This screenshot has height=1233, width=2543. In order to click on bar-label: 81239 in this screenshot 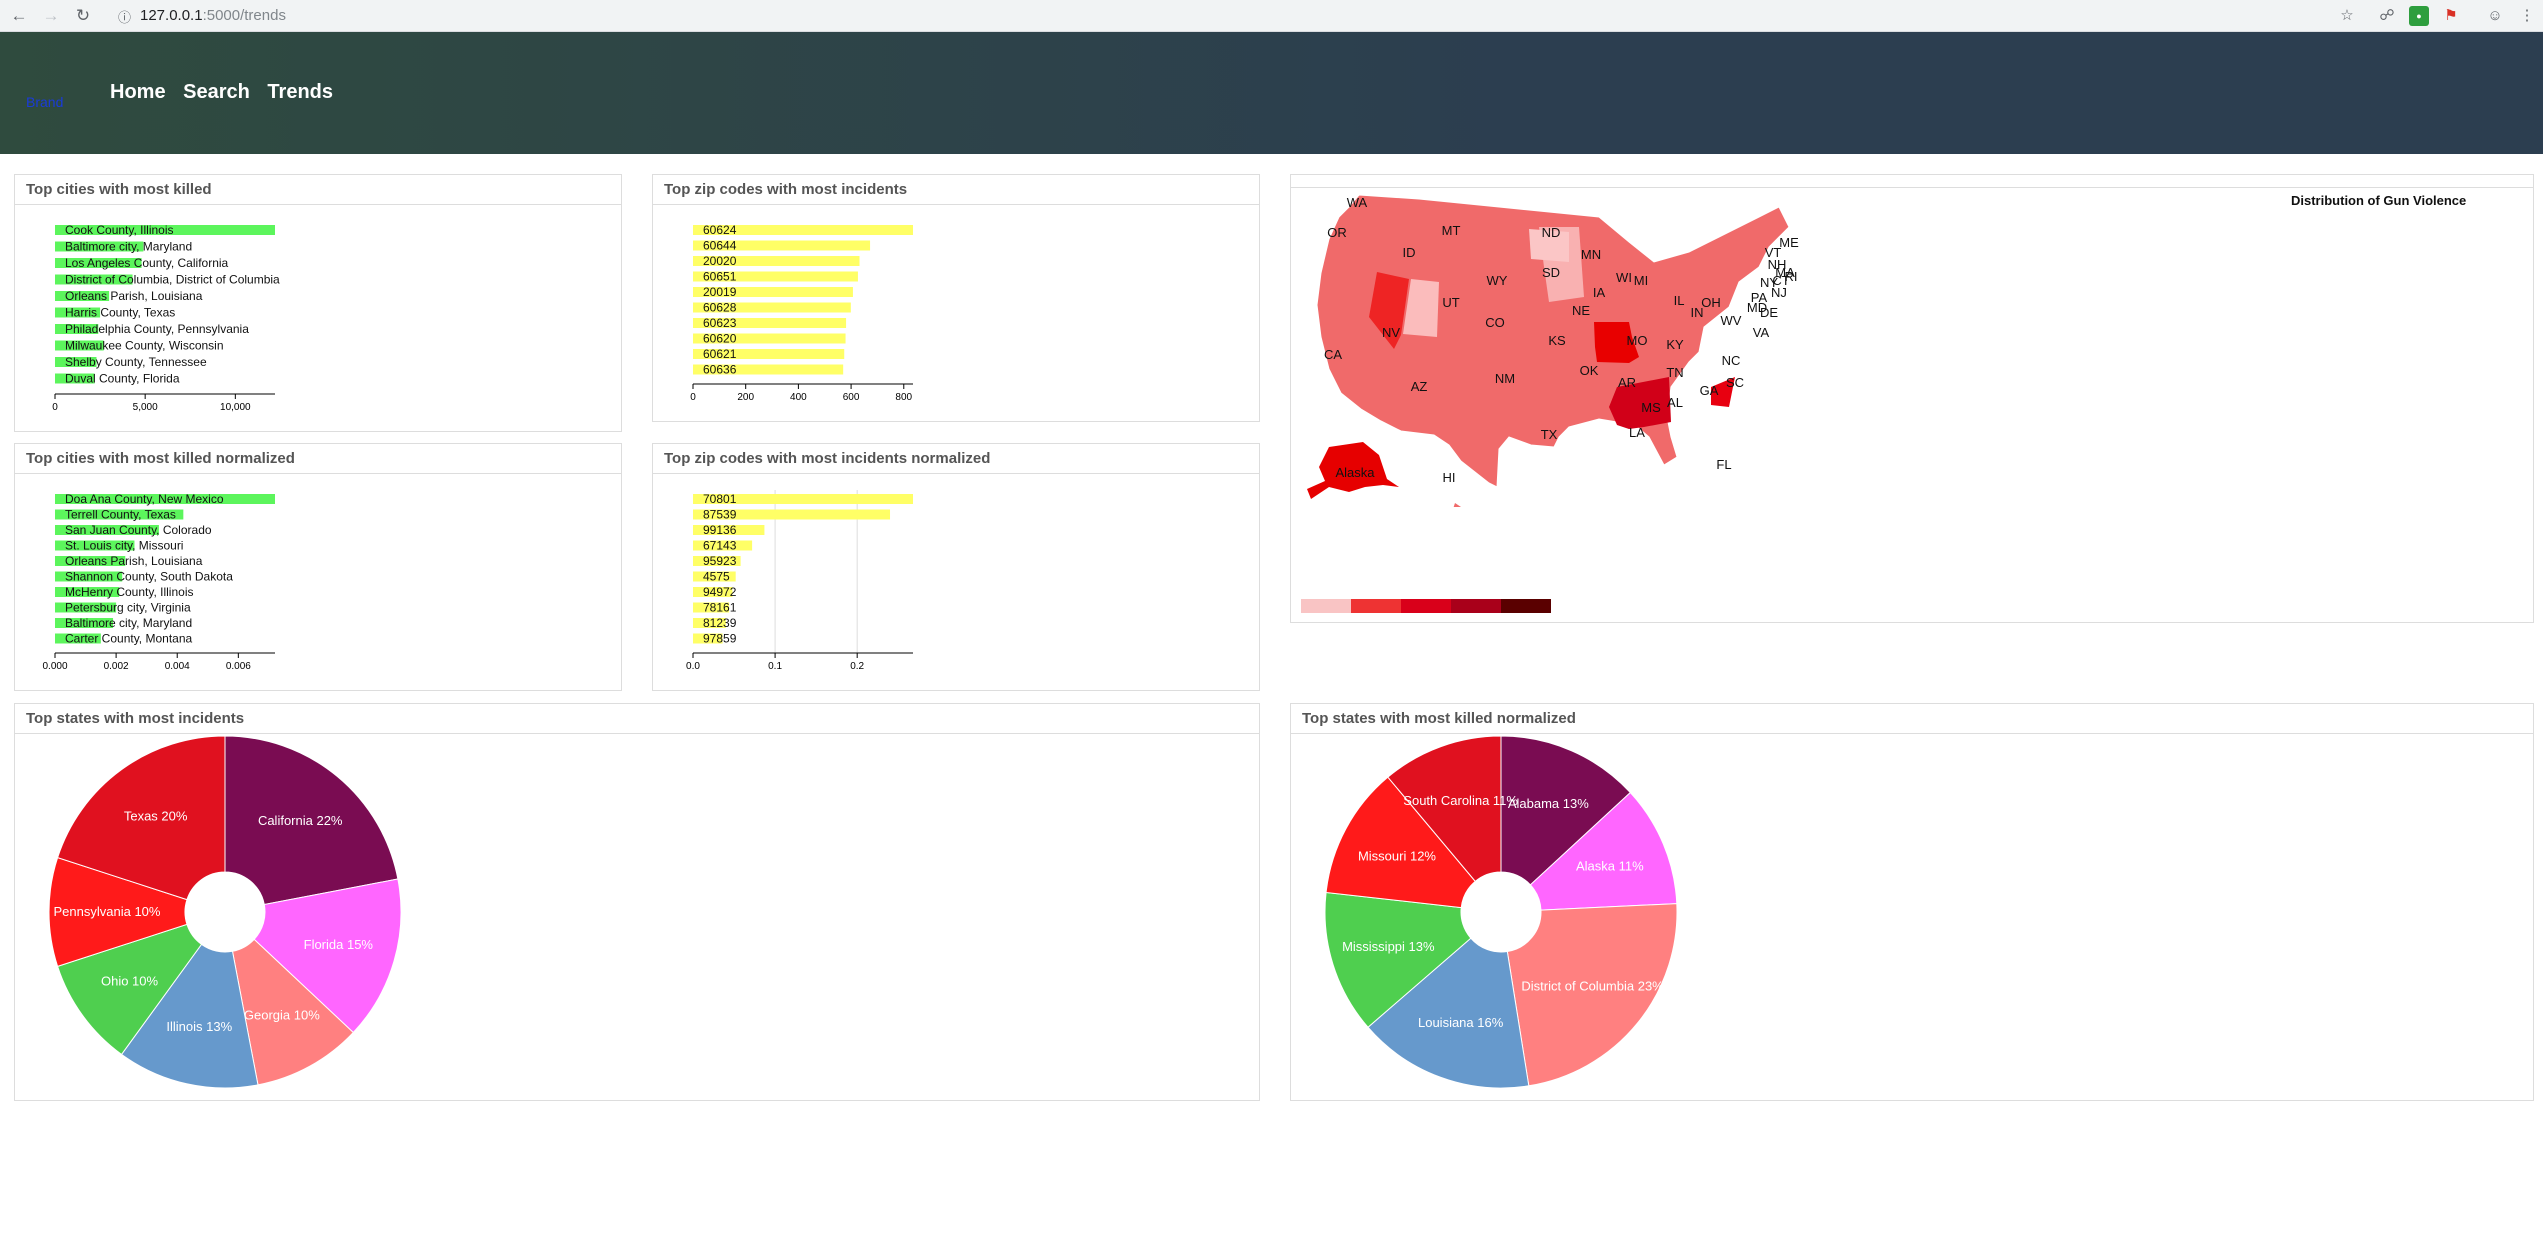, I will do `click(720, 623)`.